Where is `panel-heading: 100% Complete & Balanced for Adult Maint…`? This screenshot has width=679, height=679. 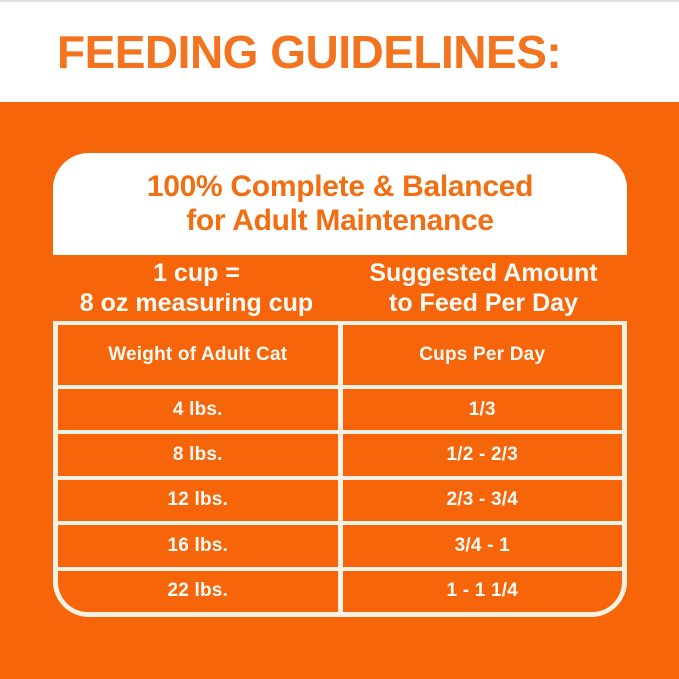
panel-heading: 100% Complete & Balanced for Adult Maint… is located at coordinates (340, 204).